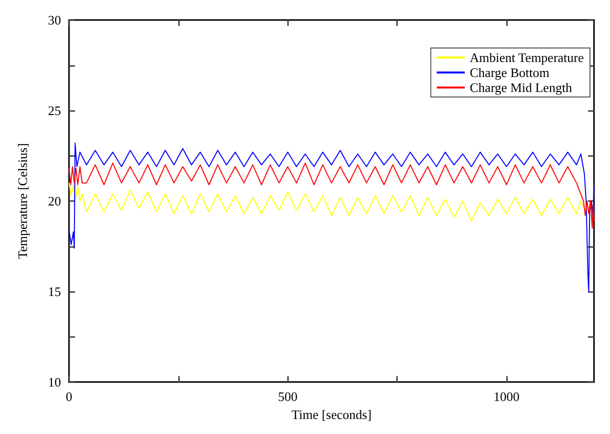 The image size is (610, 434). I want to click on x-tick-label: 0, so click(69, 396).